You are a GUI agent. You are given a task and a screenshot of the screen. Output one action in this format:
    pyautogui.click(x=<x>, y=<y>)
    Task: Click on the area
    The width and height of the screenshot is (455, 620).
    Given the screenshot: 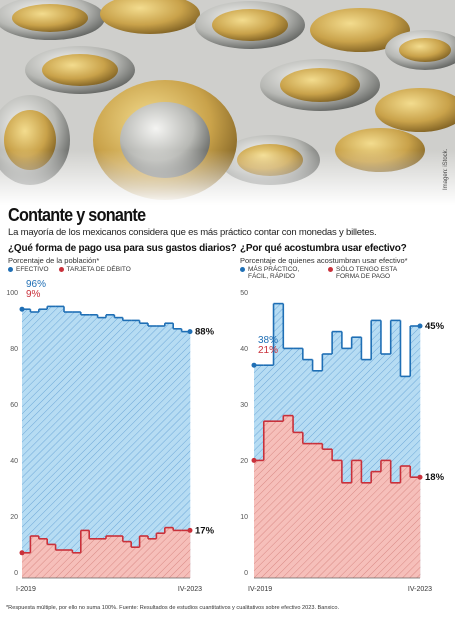 What is the action you would take?
    pyautogui.click(x=337, y=496)
    